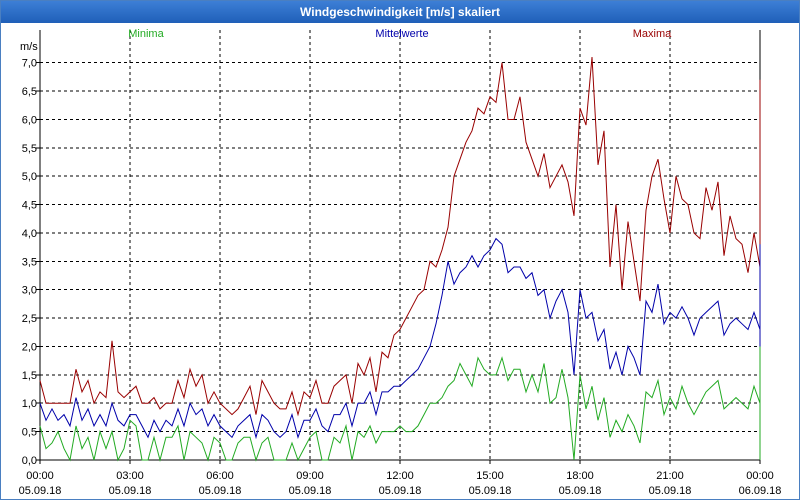 This screenshot has height=500, width=800. Describe the element at coordinates (29, 177) in the screenshot. I see `y-tick-label: 5,0` at that location.